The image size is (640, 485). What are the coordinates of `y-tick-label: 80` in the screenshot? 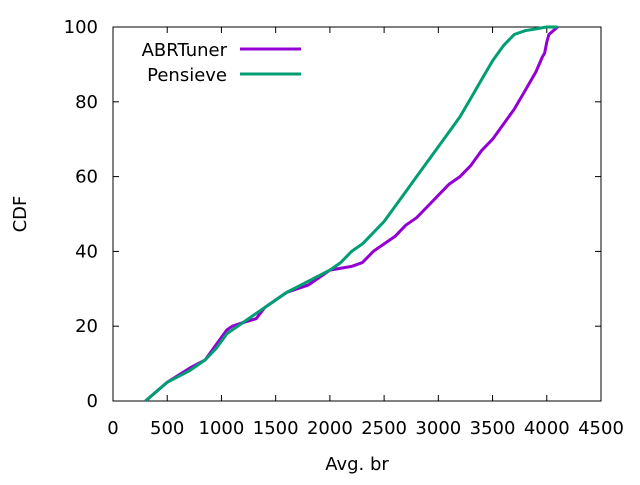 It's located at (86, 102).